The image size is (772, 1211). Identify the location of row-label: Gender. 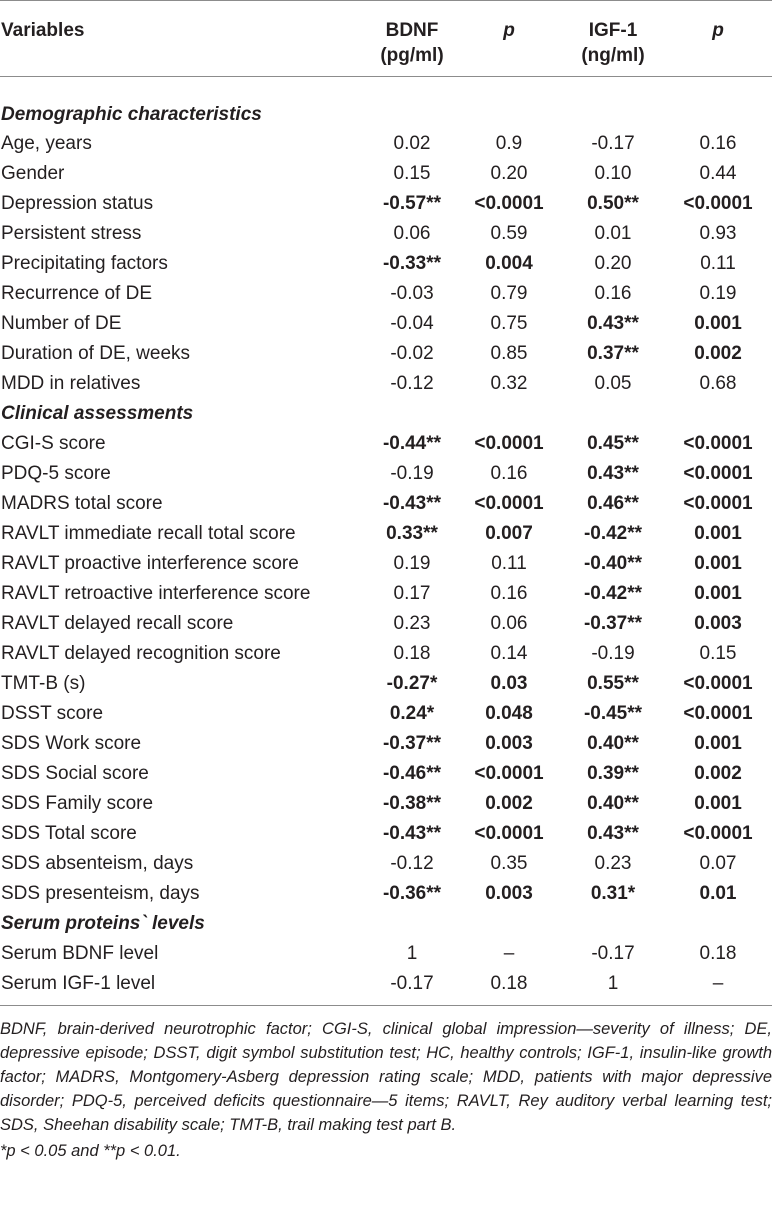
(33, 173).